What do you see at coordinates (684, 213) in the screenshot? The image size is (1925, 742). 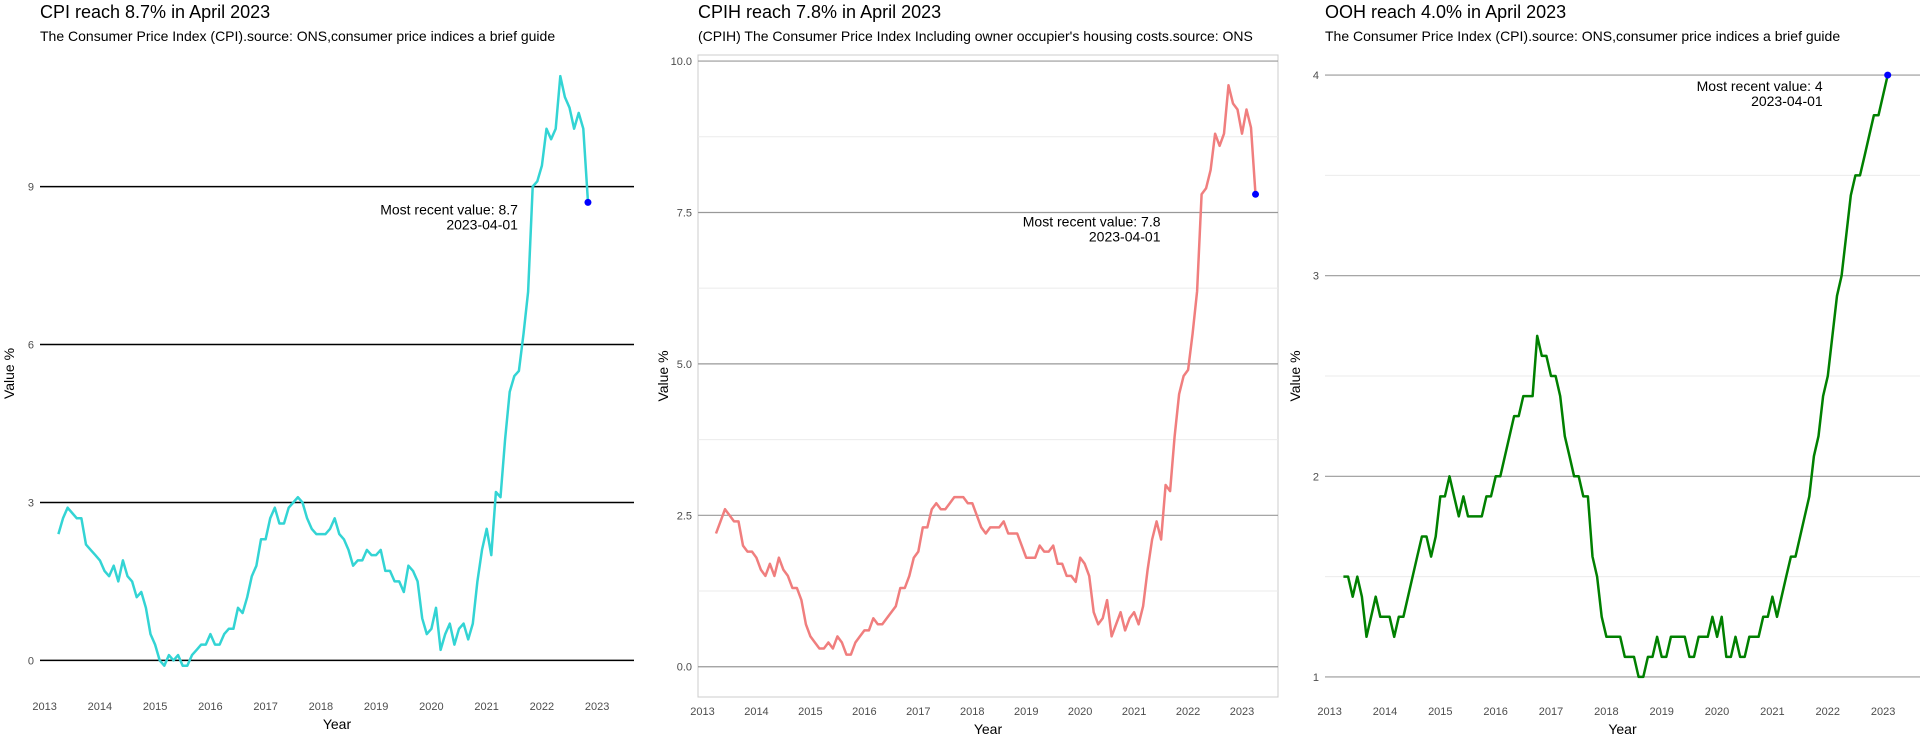 I see `y-tick-label: 7.5` at bounding box center [684, 213].